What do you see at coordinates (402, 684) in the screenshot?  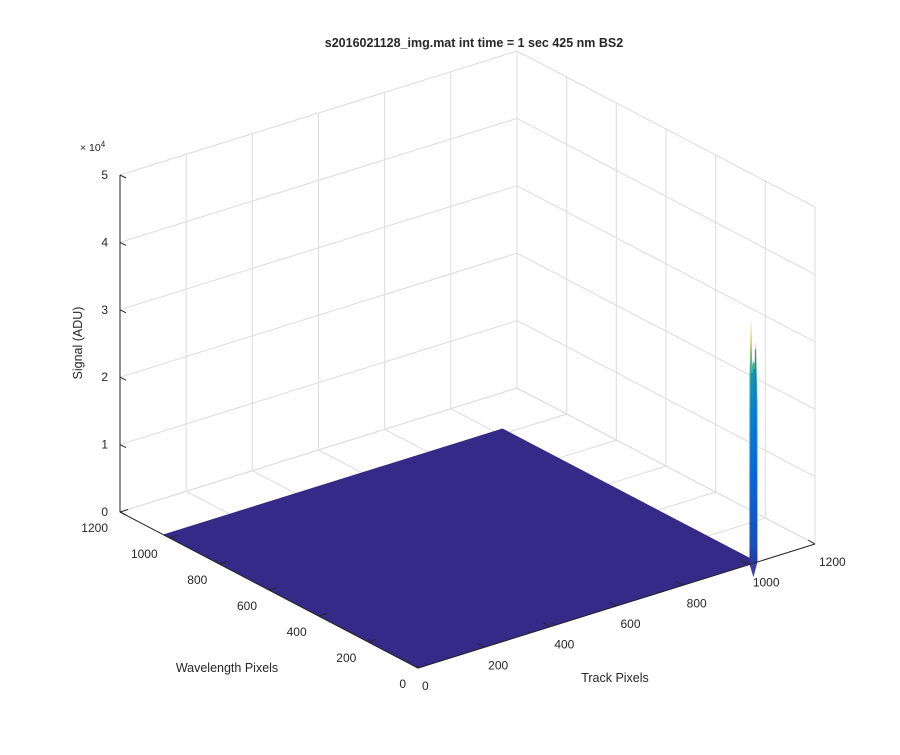 I see `y-tick-label: 0` at bounding box center [402, 684].